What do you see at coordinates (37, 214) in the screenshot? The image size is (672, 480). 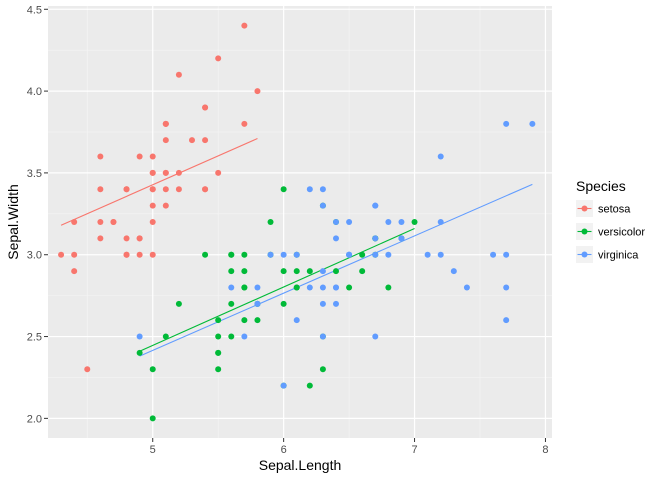 I see `y-axis-ticks: 2.0 2.5 3.0 3.5 4.0 4.5` at bounding box center [37, 214].